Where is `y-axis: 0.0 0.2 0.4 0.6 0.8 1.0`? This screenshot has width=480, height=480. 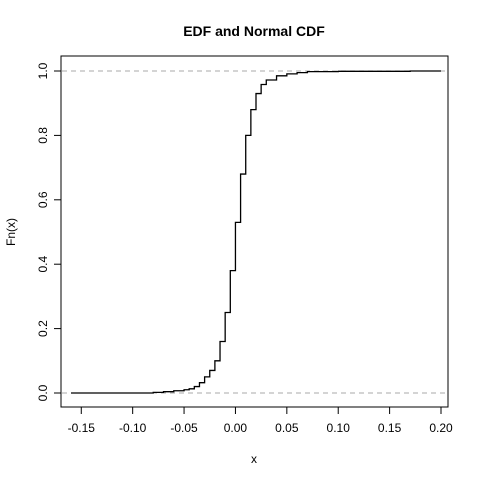 y-axis: 0.0 0.2 0.4 0.6 0.8 1.0 is located at coordinates (49, 231).